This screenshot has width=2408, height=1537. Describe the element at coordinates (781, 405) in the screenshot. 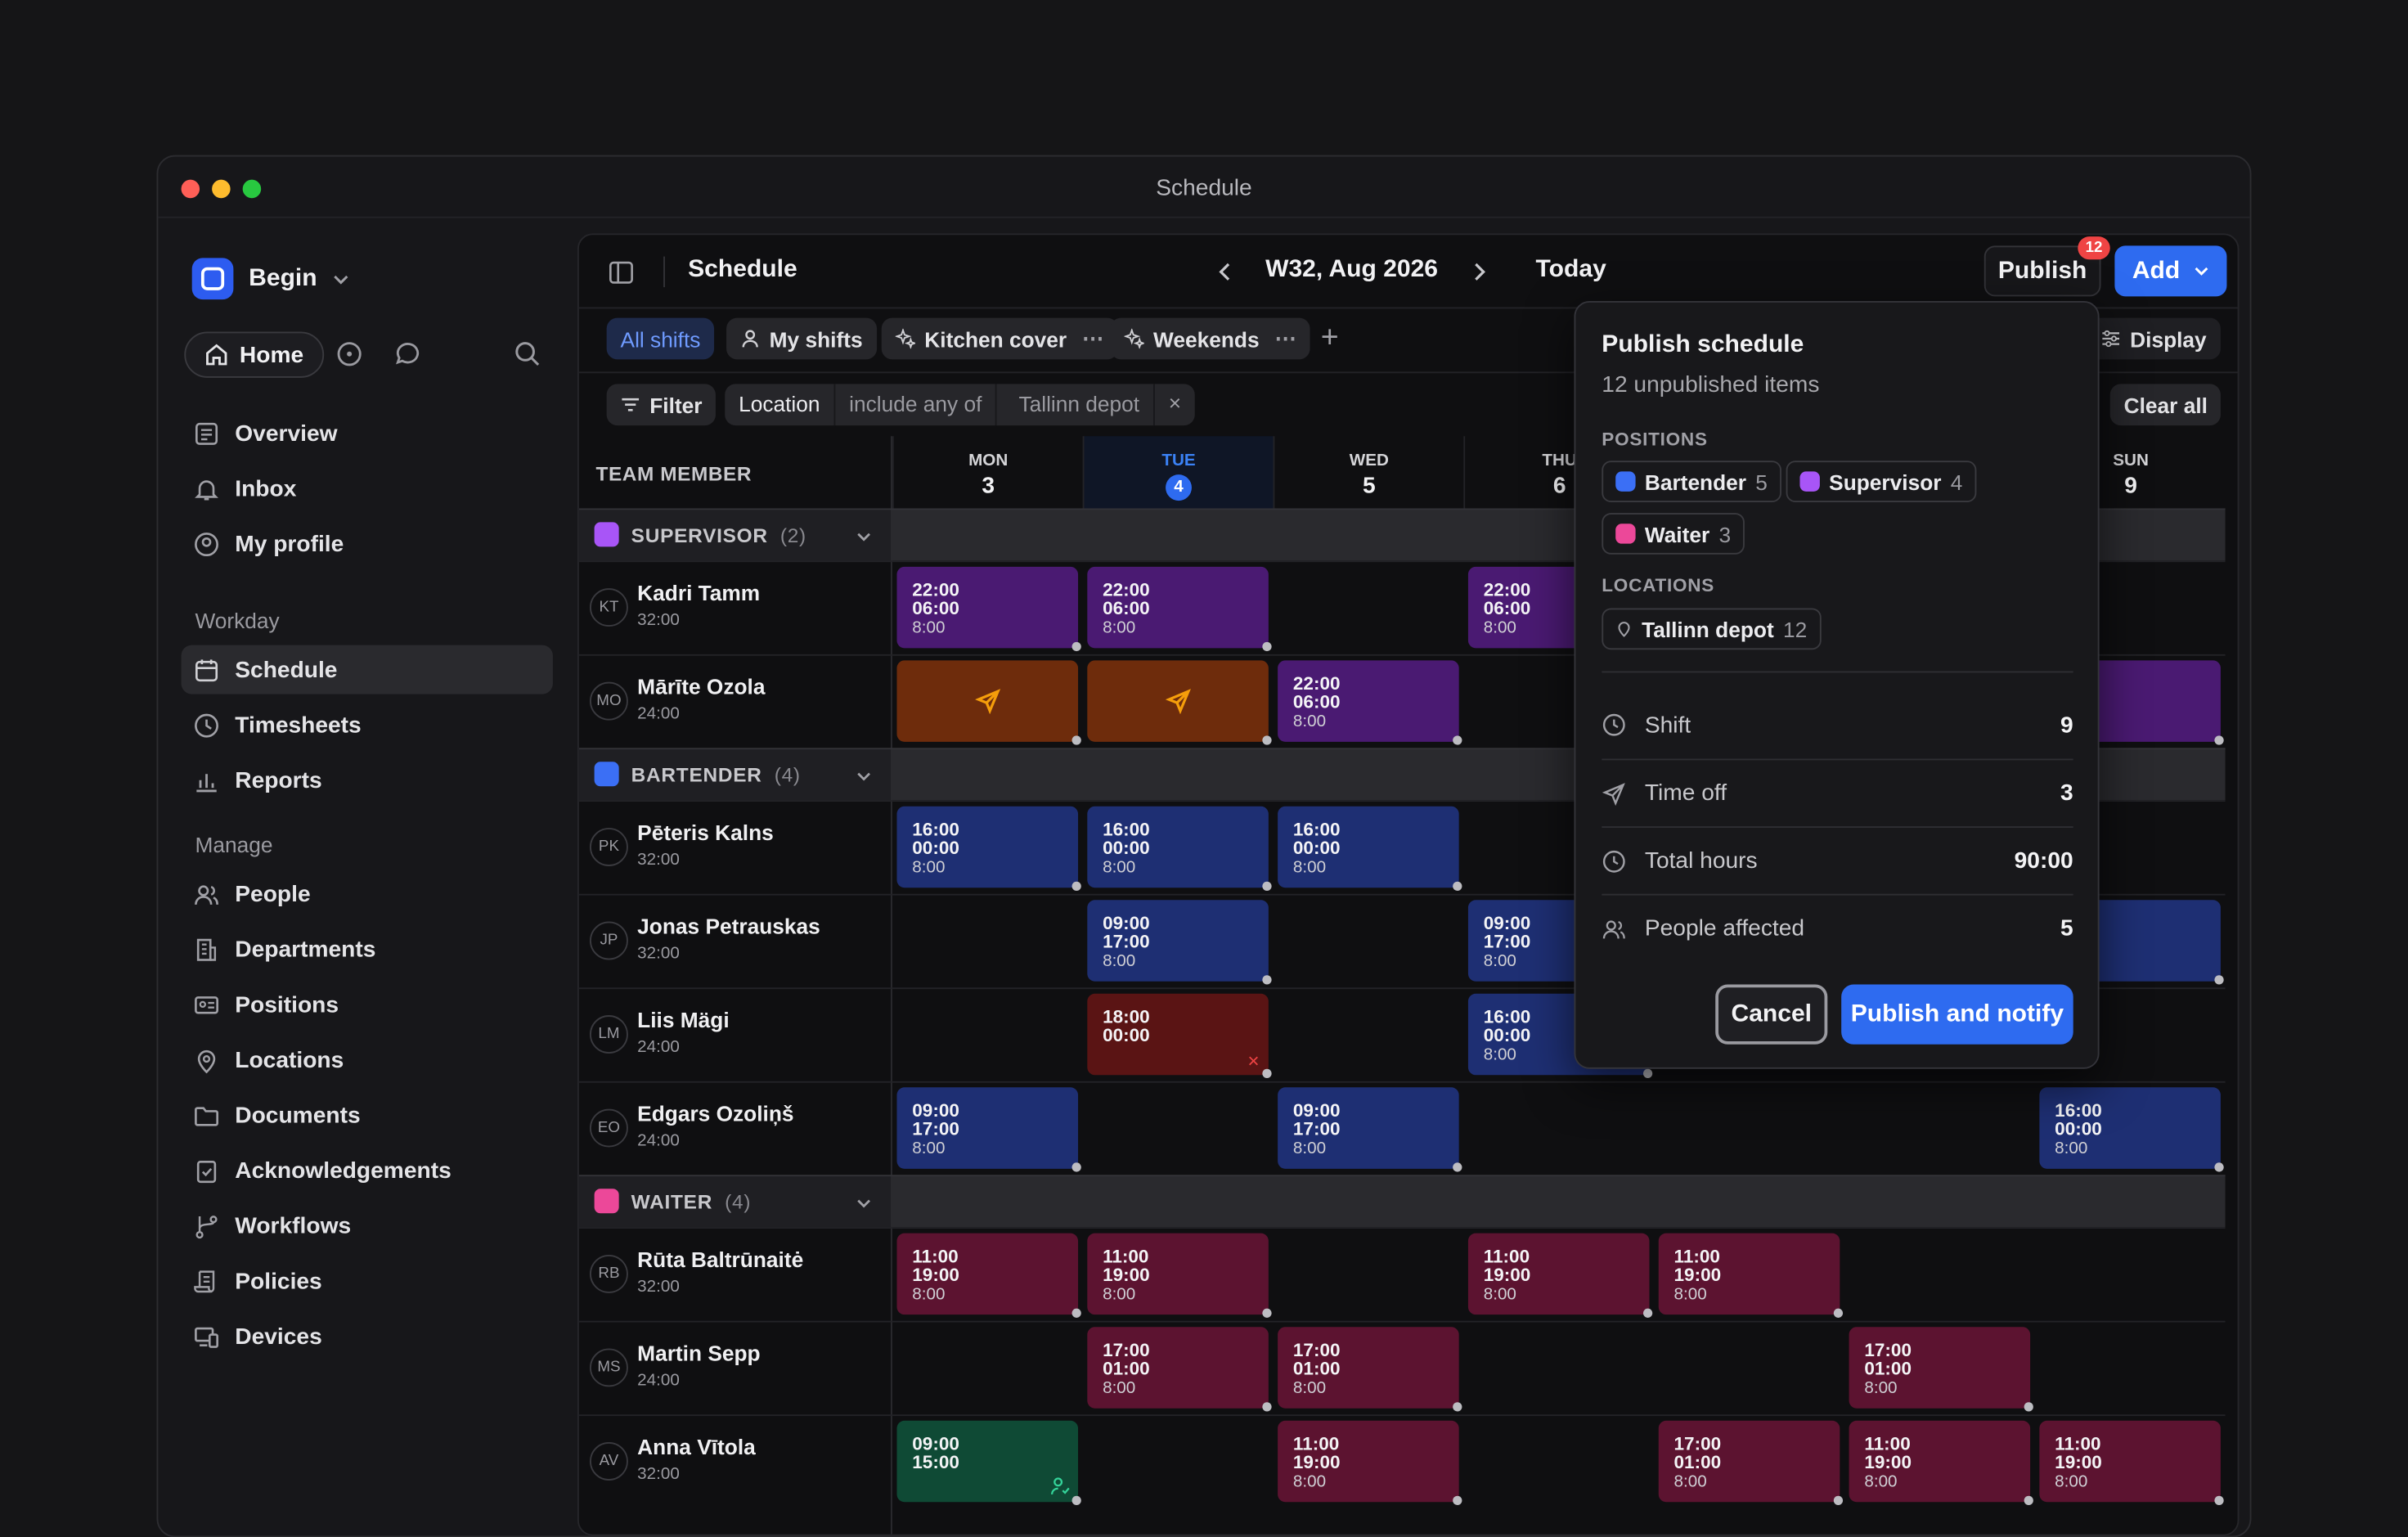

I see `filter-field: Location` at that location.